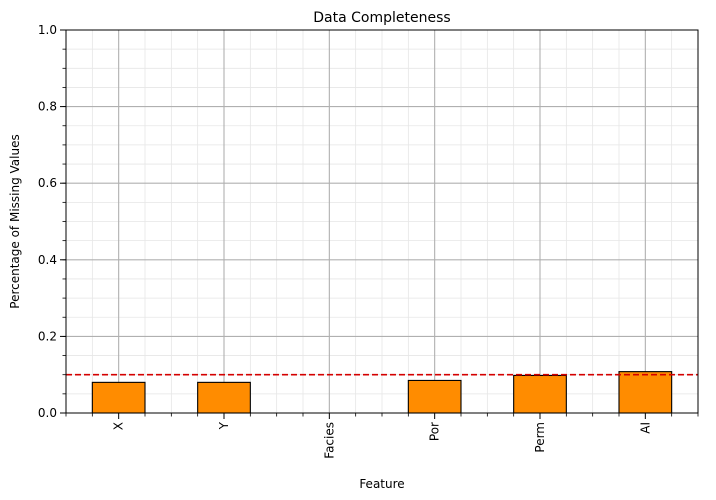 This screenshot has width=716, height=500. What do you see at coordinates (540, 394) in the screenshot?
I see `bar-perm` at bounding box center [540, 394].